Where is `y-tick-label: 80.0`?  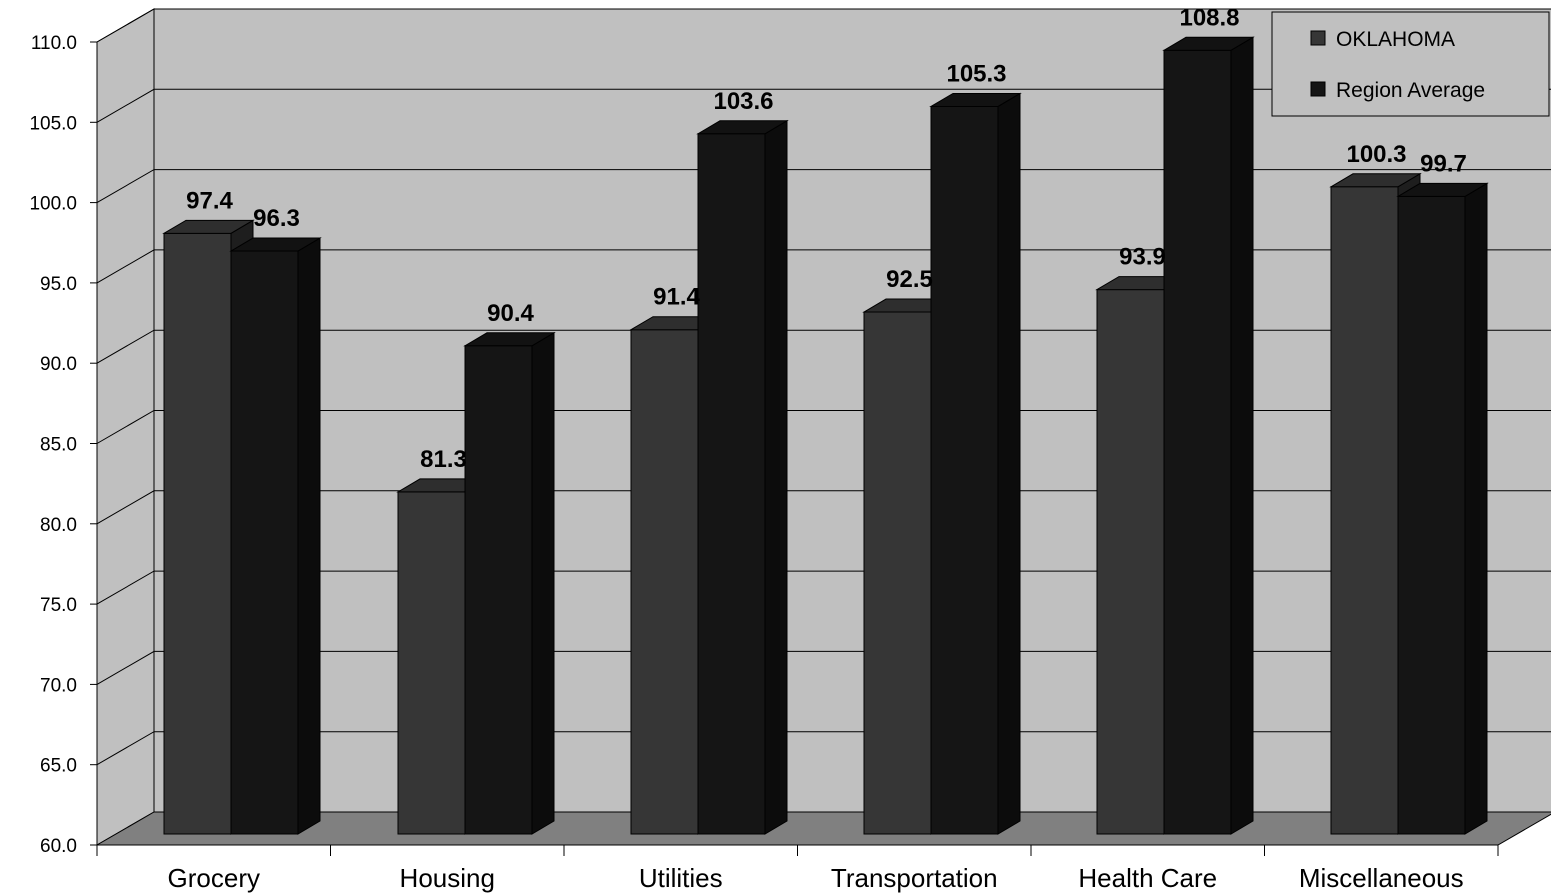
y-tick-label: 80.0 is located at coordinates (58, 525).